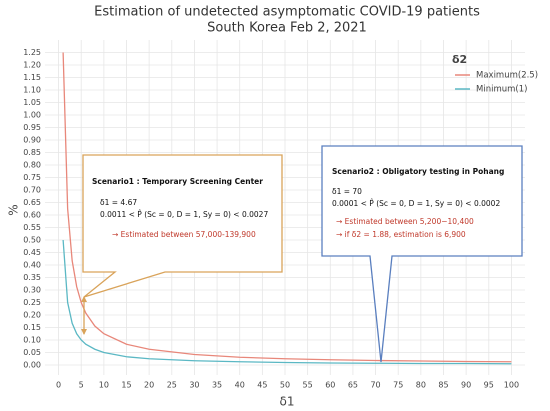 Image resolution: width=550 pixels, height=411 pixels. I want to click on y-tick-label: 0.70, so click(32, 190).